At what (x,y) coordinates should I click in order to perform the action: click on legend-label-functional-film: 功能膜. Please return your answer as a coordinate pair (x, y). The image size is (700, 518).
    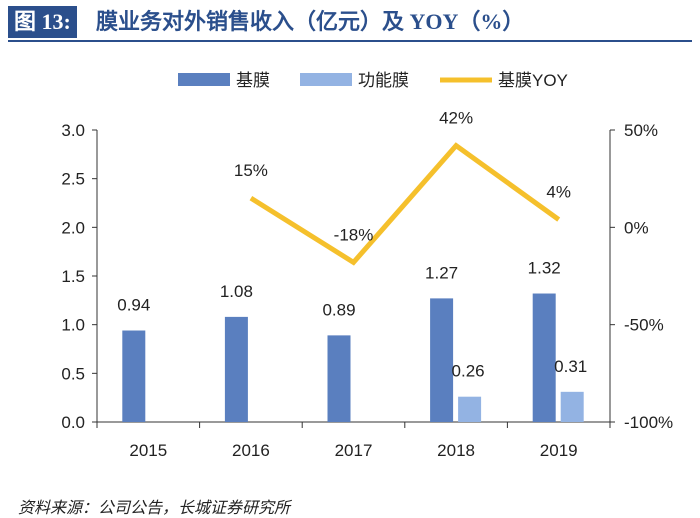
    Looking at the image, I should click on (383, 80).